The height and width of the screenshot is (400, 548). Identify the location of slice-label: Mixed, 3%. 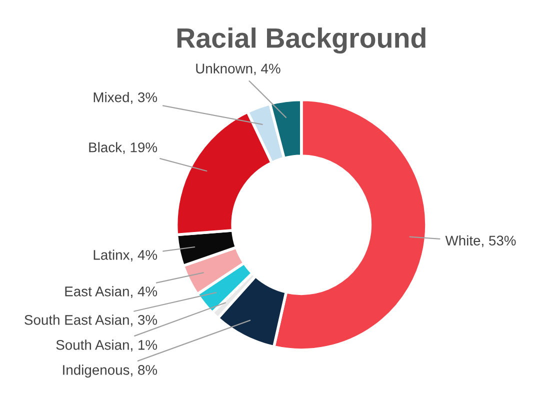
(126, 98).